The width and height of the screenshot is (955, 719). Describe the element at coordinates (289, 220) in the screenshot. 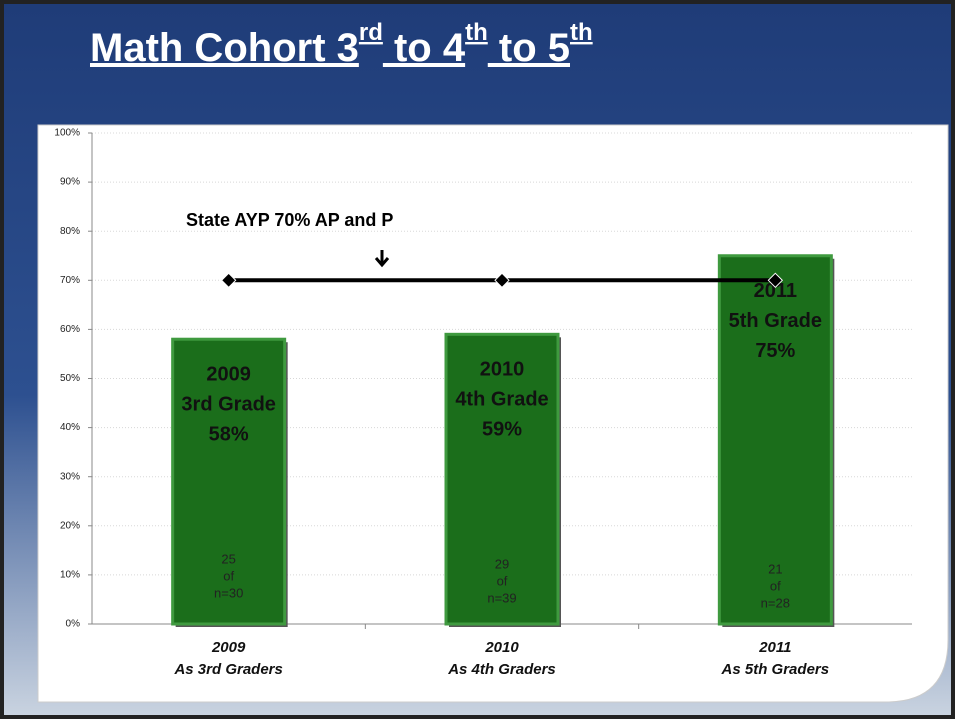

I see `annotation: State AYP 70% AP and P` at that location.